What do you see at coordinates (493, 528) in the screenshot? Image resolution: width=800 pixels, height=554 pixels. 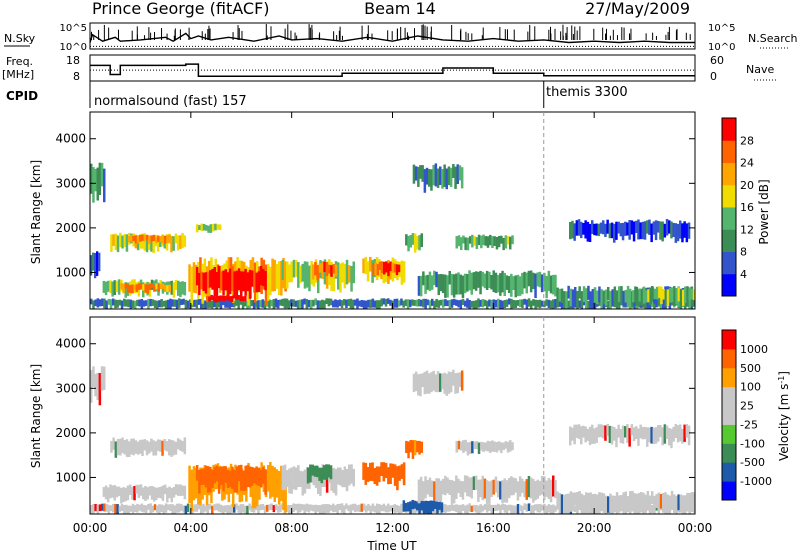 I see `x-tick-label-4: 16:00` at bounding box center [493, 528].